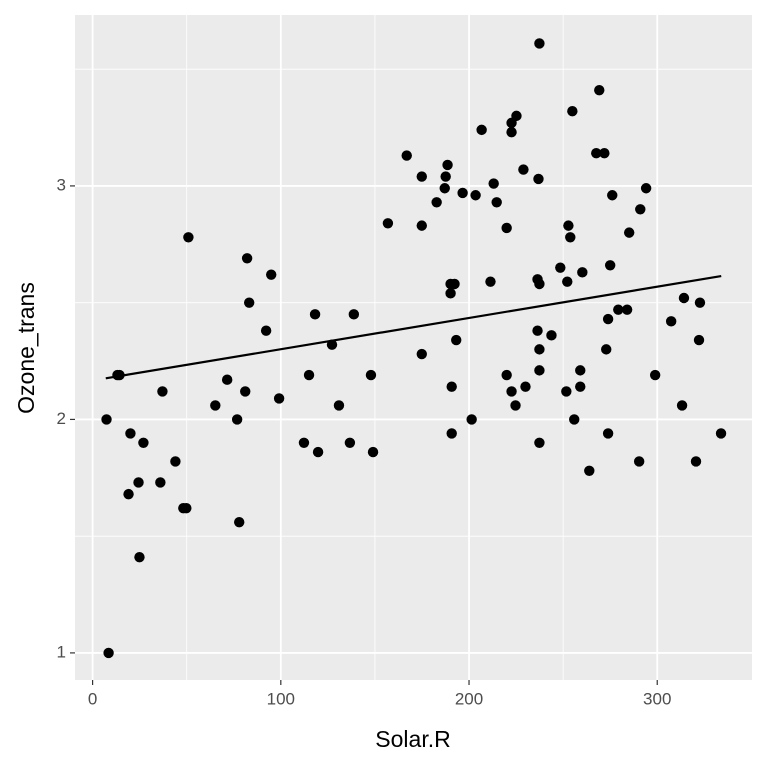 Image resolution: width=768 pixels, height=768 pixels. I want to click on trend-line, so click(413, 327).